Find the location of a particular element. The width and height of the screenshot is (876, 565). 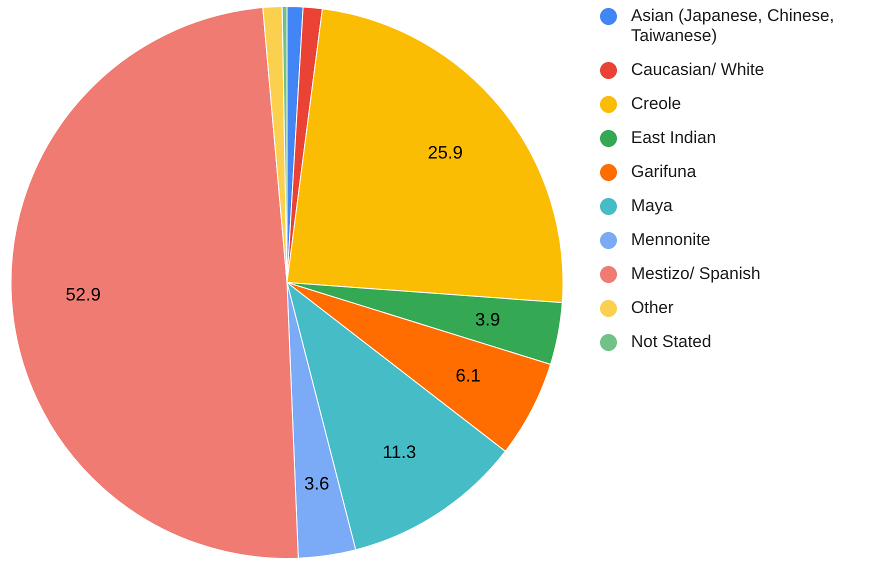

data-label: 3.6 is located at coordinates (317, 484).